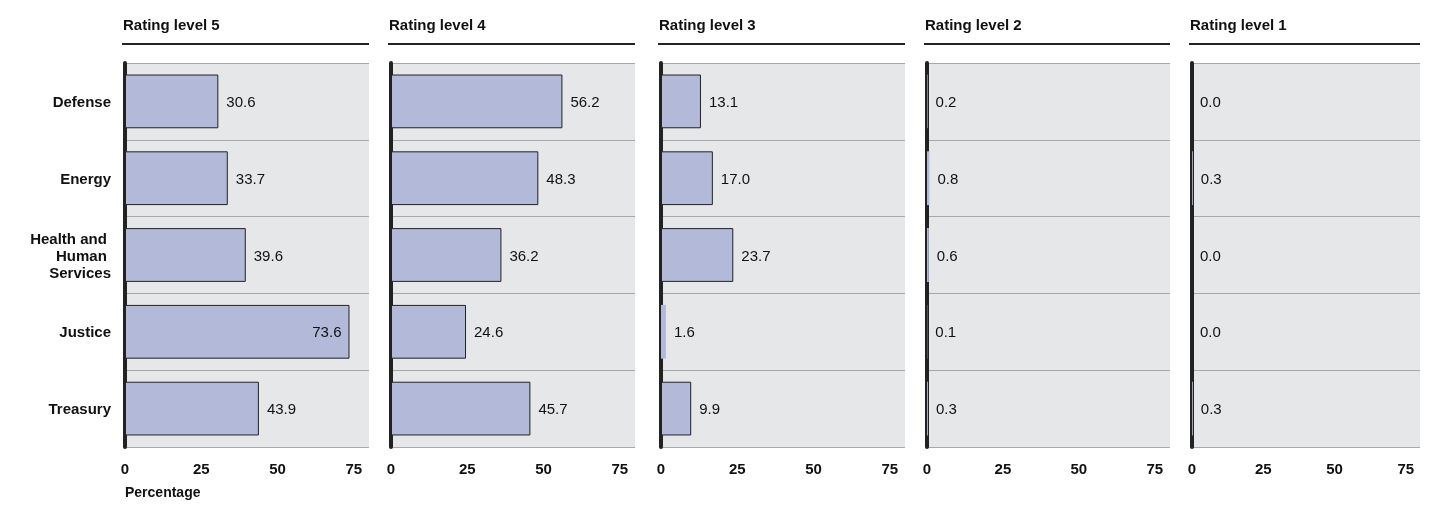  What do you see at coordinates (163, 492) in the screenshot?
I see `x-axis-title: Percentage` at bounding box center [163, 492].